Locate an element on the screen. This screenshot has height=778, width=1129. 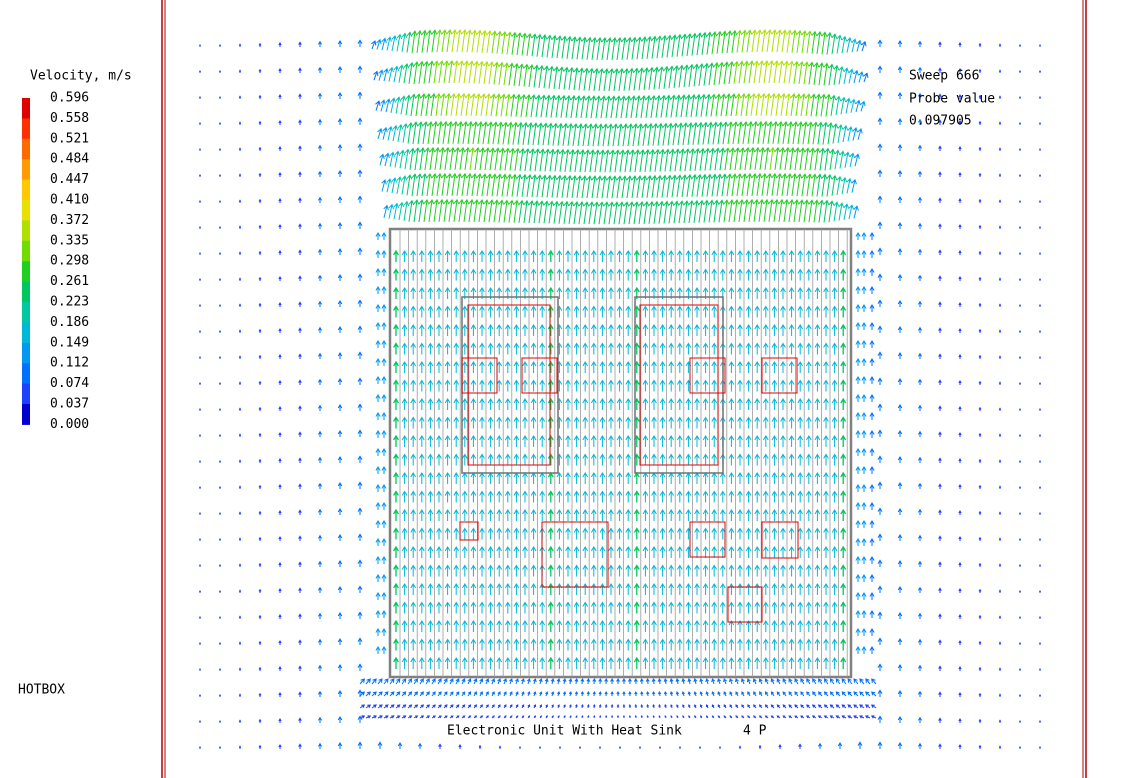
legend-swatch is located at coordinates (26, 231).